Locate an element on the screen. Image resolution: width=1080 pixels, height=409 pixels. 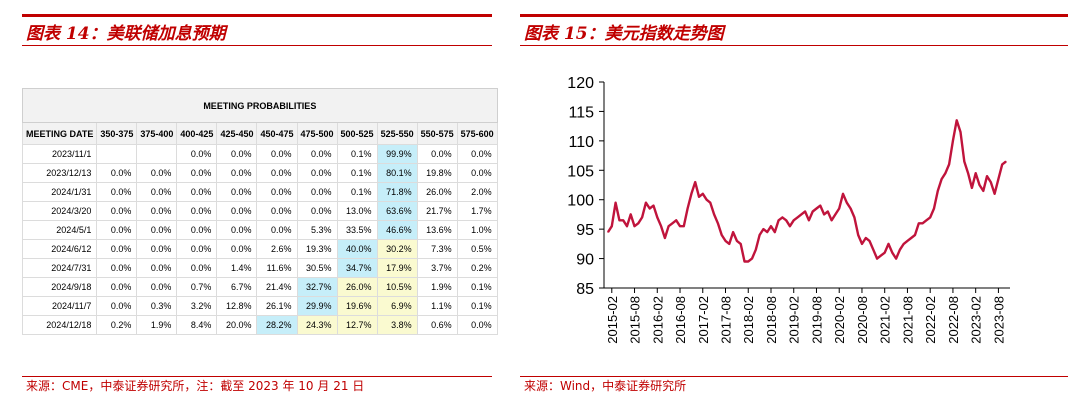
x-tick-label: 2016-08 is located at coordinates (680, 320).